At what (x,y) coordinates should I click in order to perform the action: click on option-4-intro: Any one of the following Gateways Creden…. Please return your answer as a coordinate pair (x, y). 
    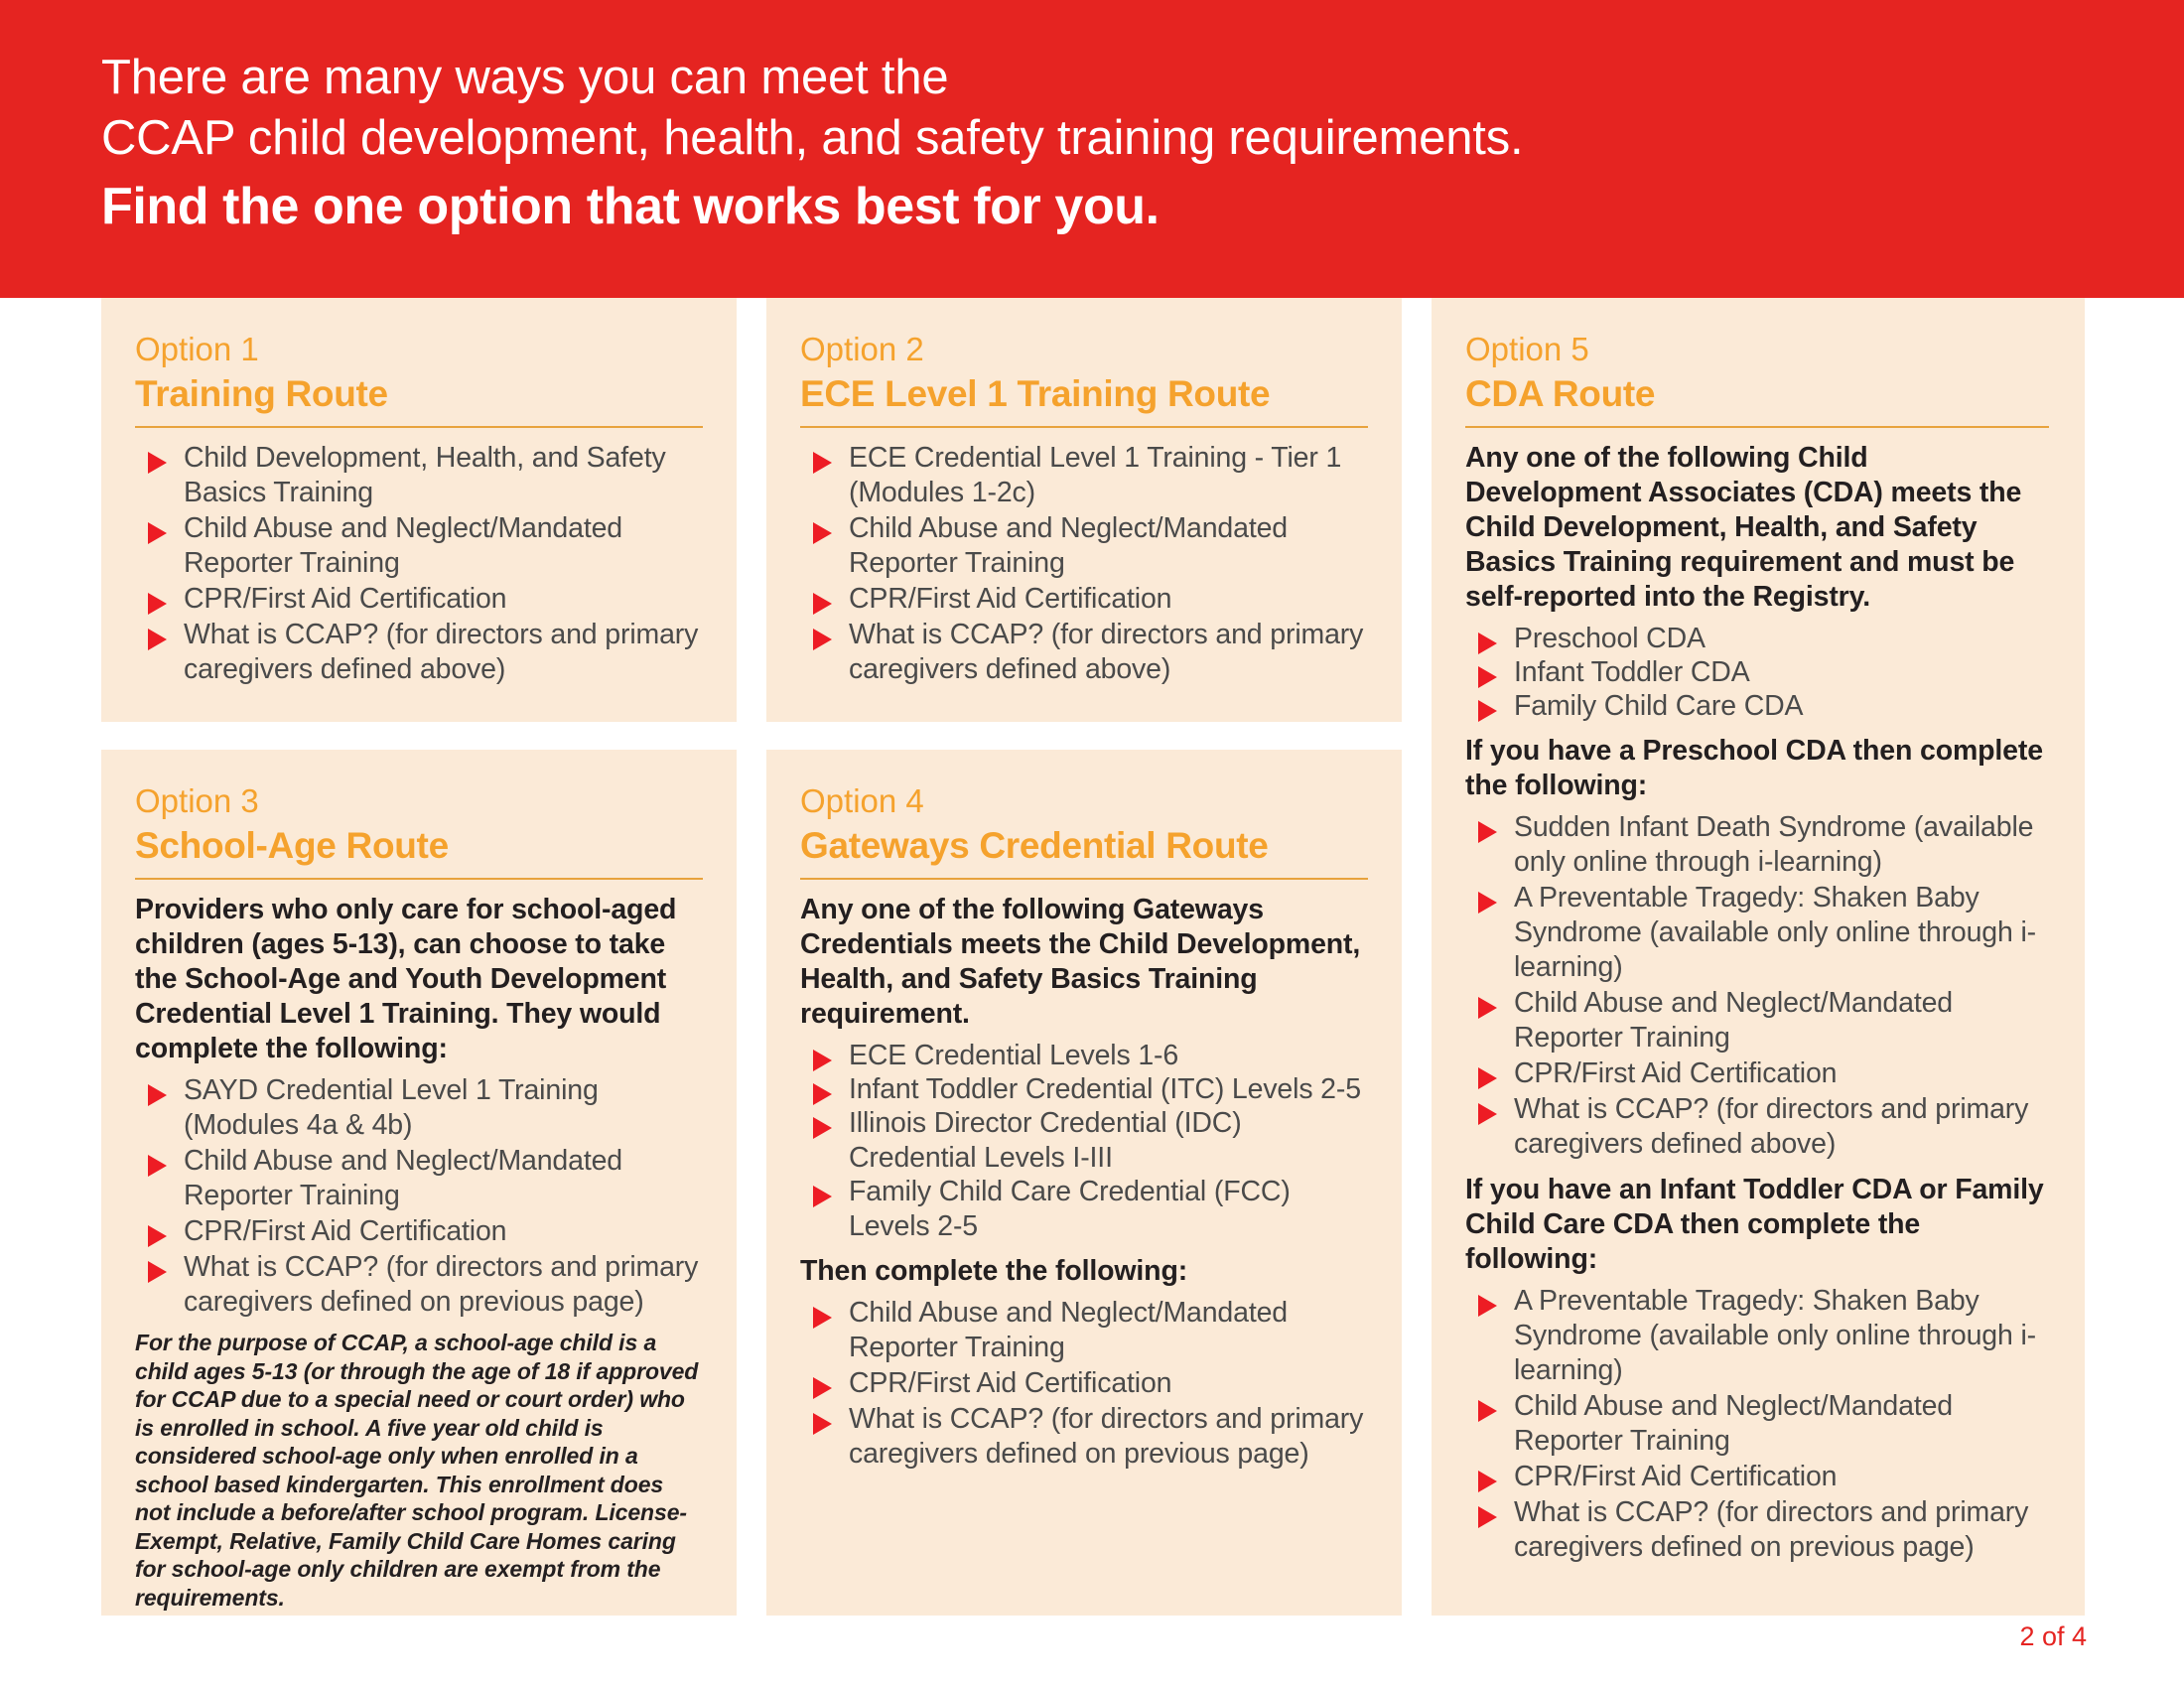
    Looking at the image, I should click on (1080, 962).